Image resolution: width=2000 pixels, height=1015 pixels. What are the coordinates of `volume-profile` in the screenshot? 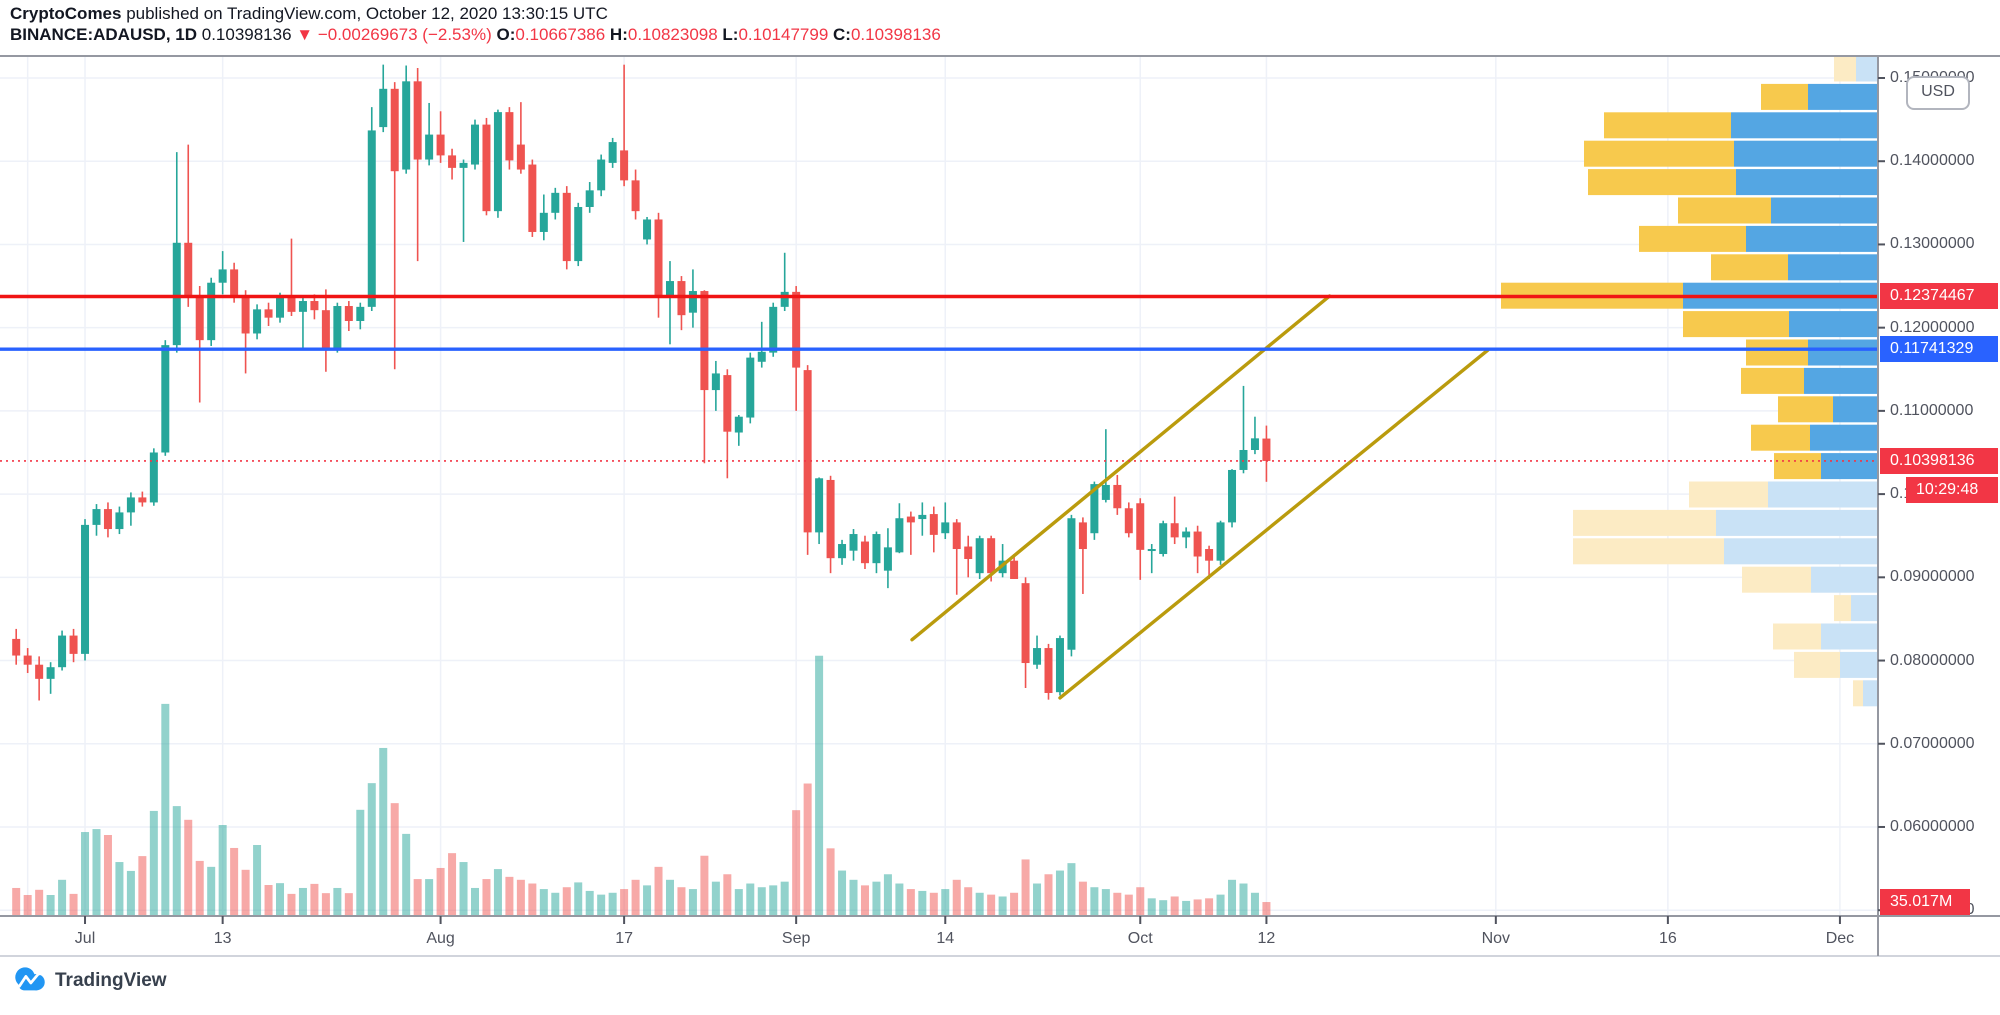 It's located at (1689, 382).